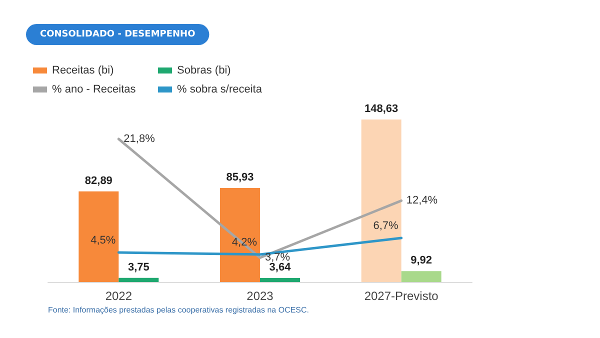 The image size is (600, 338). What do you see at coordinates (204, 70) in the screenshot?
I see `legend-label: Sobras (bi)` at bounding box center [204, 70].